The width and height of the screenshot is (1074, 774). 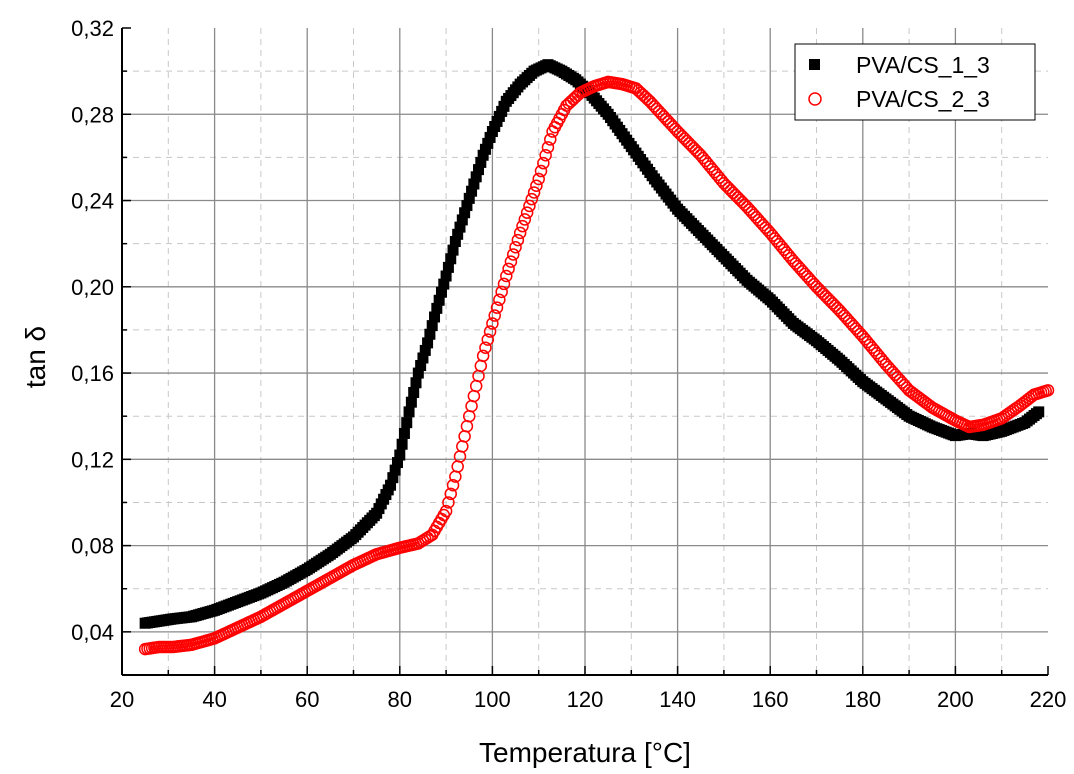 I want to click on x-tick-label: 200, so click(x=955, y=699).